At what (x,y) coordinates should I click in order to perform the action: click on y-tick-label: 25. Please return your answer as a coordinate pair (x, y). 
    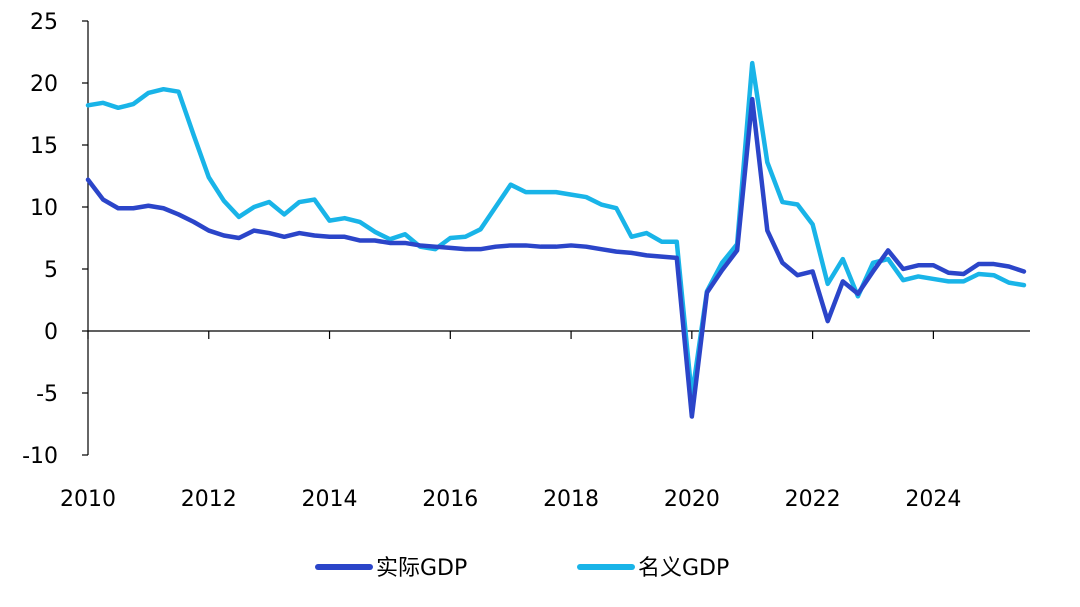
    Looking at the image, I should click on (44, 22).